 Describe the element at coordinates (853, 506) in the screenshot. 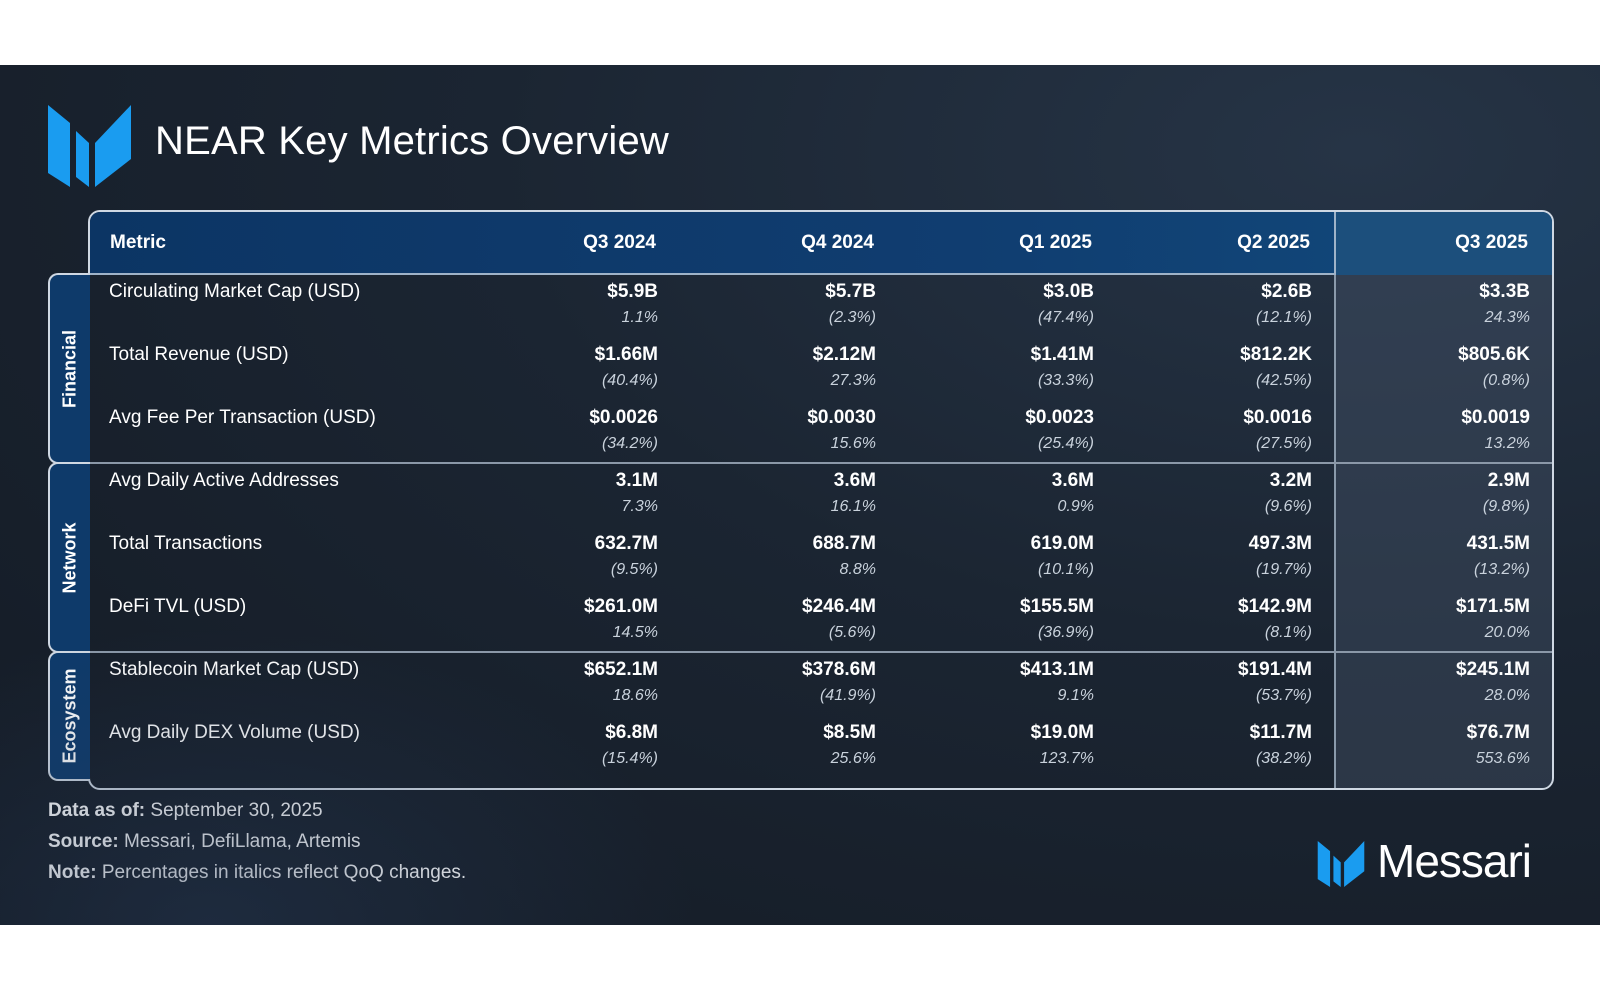

I see `qoq-change: 16.1%` at that location.